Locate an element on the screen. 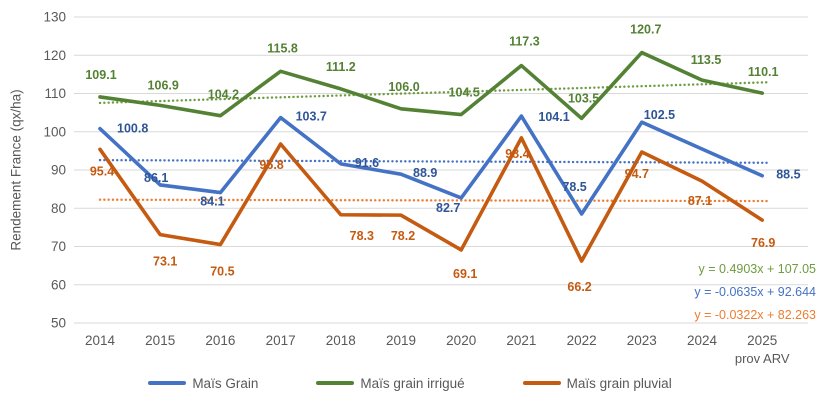 The height and width of the screenshot is (400, 820). legend-swatch-mais-grain is located at coordinates (167, 383).